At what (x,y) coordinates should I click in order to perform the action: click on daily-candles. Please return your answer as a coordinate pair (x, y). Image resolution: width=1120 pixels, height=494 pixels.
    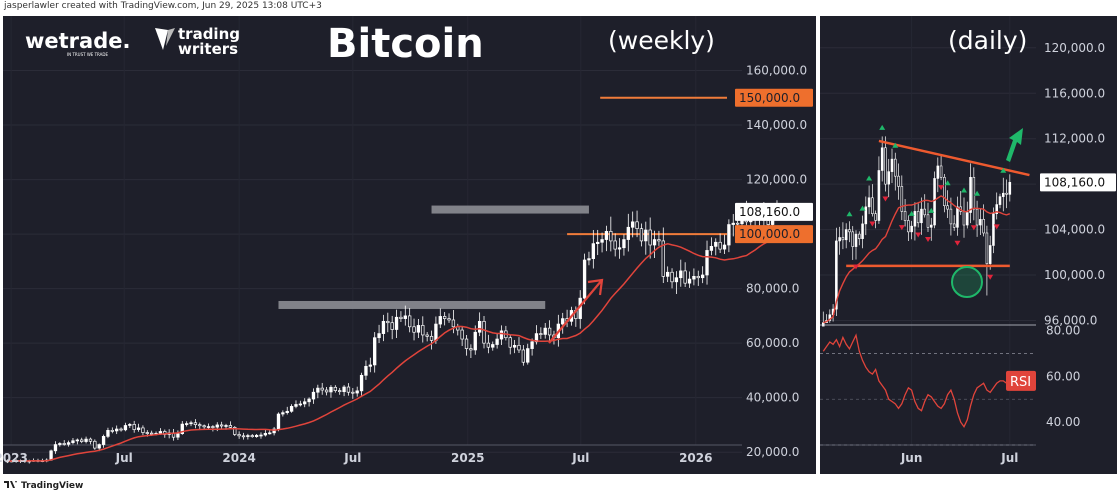
    Looking at the image, I should click on (916, 231).